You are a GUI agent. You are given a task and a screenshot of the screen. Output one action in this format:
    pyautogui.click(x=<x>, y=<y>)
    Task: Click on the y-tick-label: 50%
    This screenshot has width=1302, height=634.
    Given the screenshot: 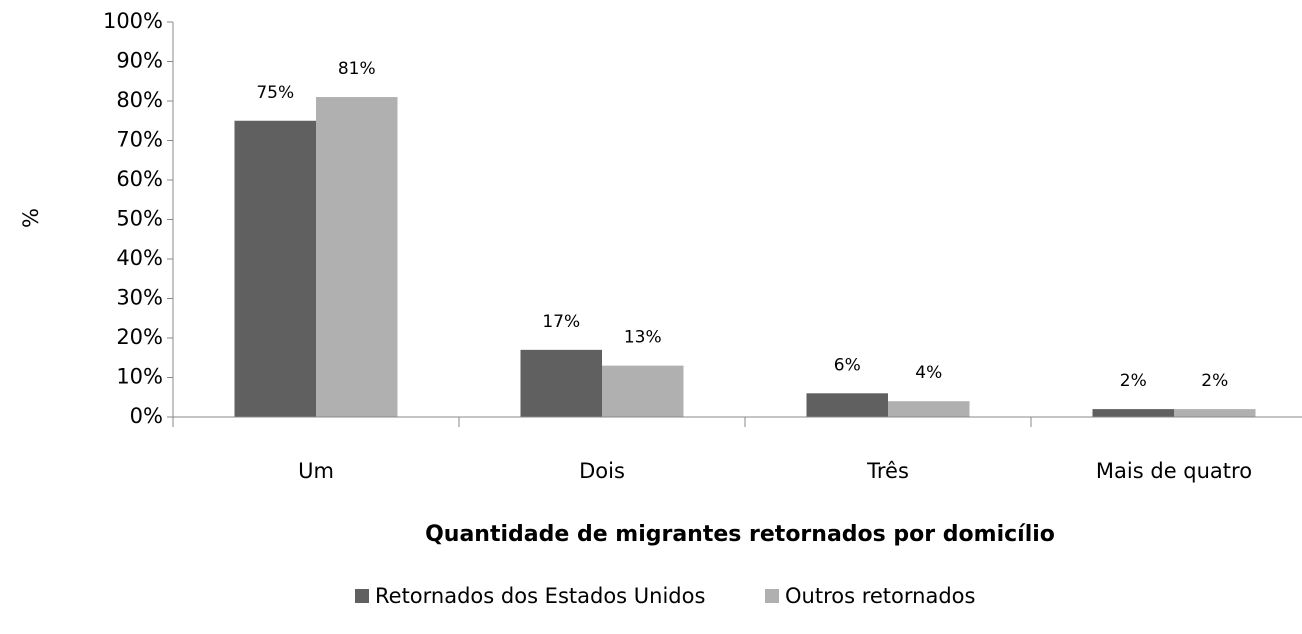 What is the action you would take?
    pyautogui.click(x=139, y=219)
    